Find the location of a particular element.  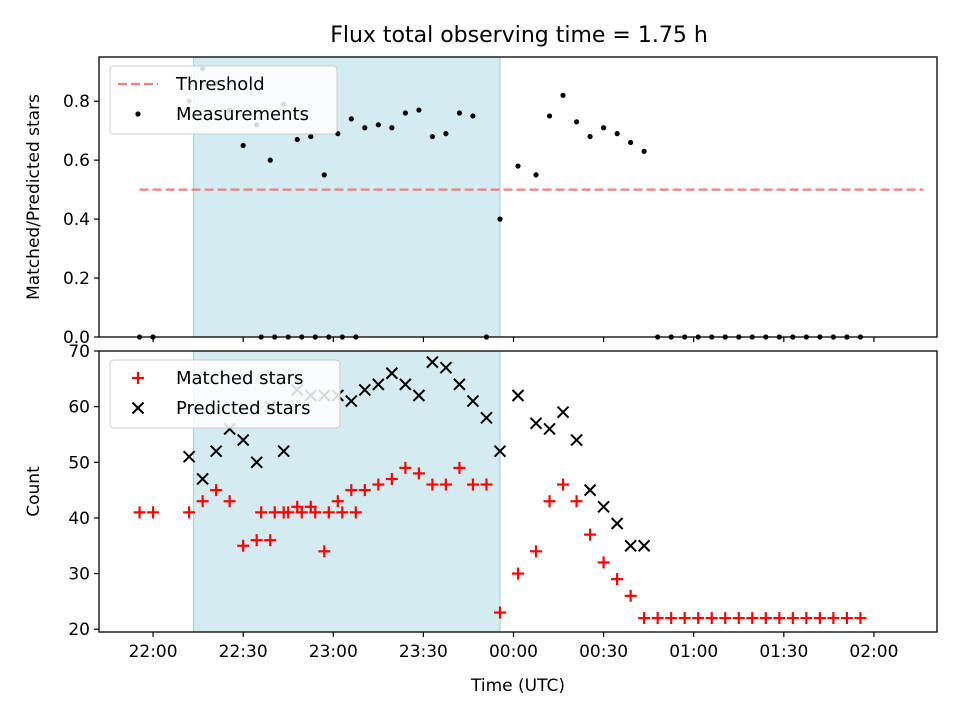

chart-title: Flux total observing time = 1.75 h is located at coordinates (519, 35).